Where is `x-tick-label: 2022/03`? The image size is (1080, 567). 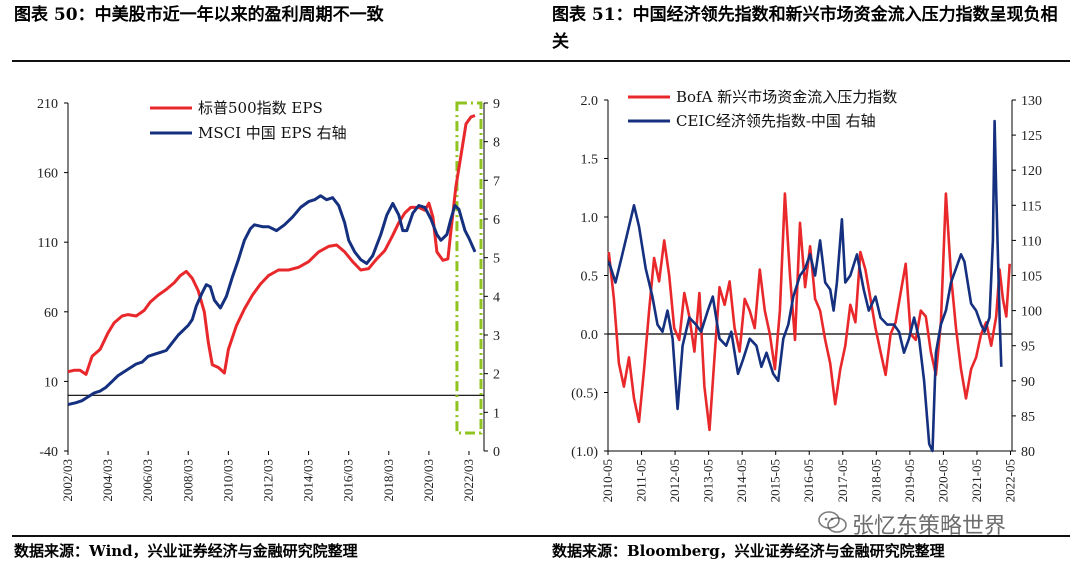 x-tick-label: 2022/03 is located at coordinates (468, 480).